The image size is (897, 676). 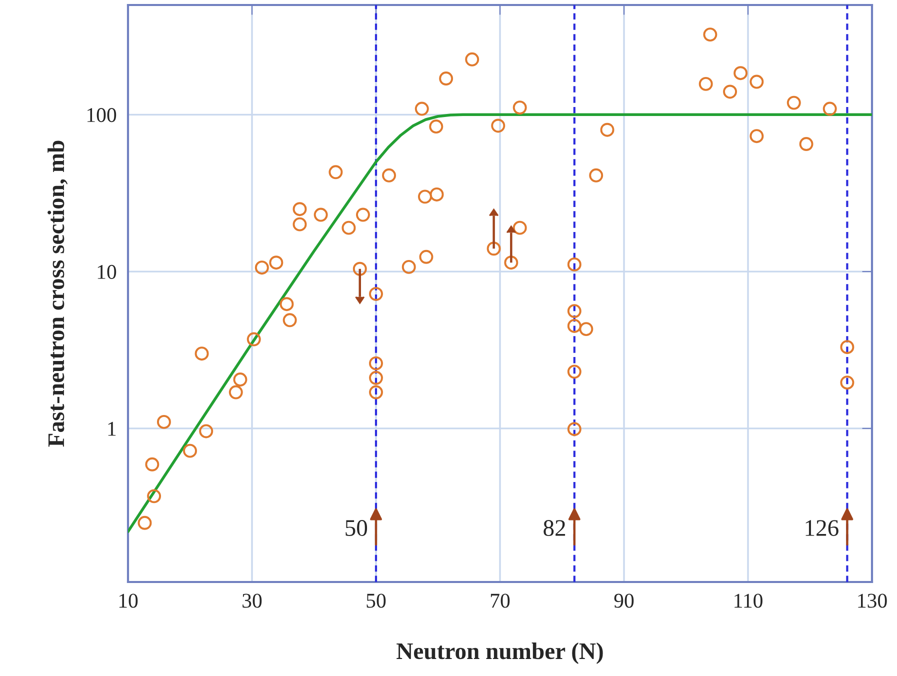 What do you see at coordinates (748, 601) in the screenshot?
I see `x-tick-label: 110` at bounding box center [748, 601].